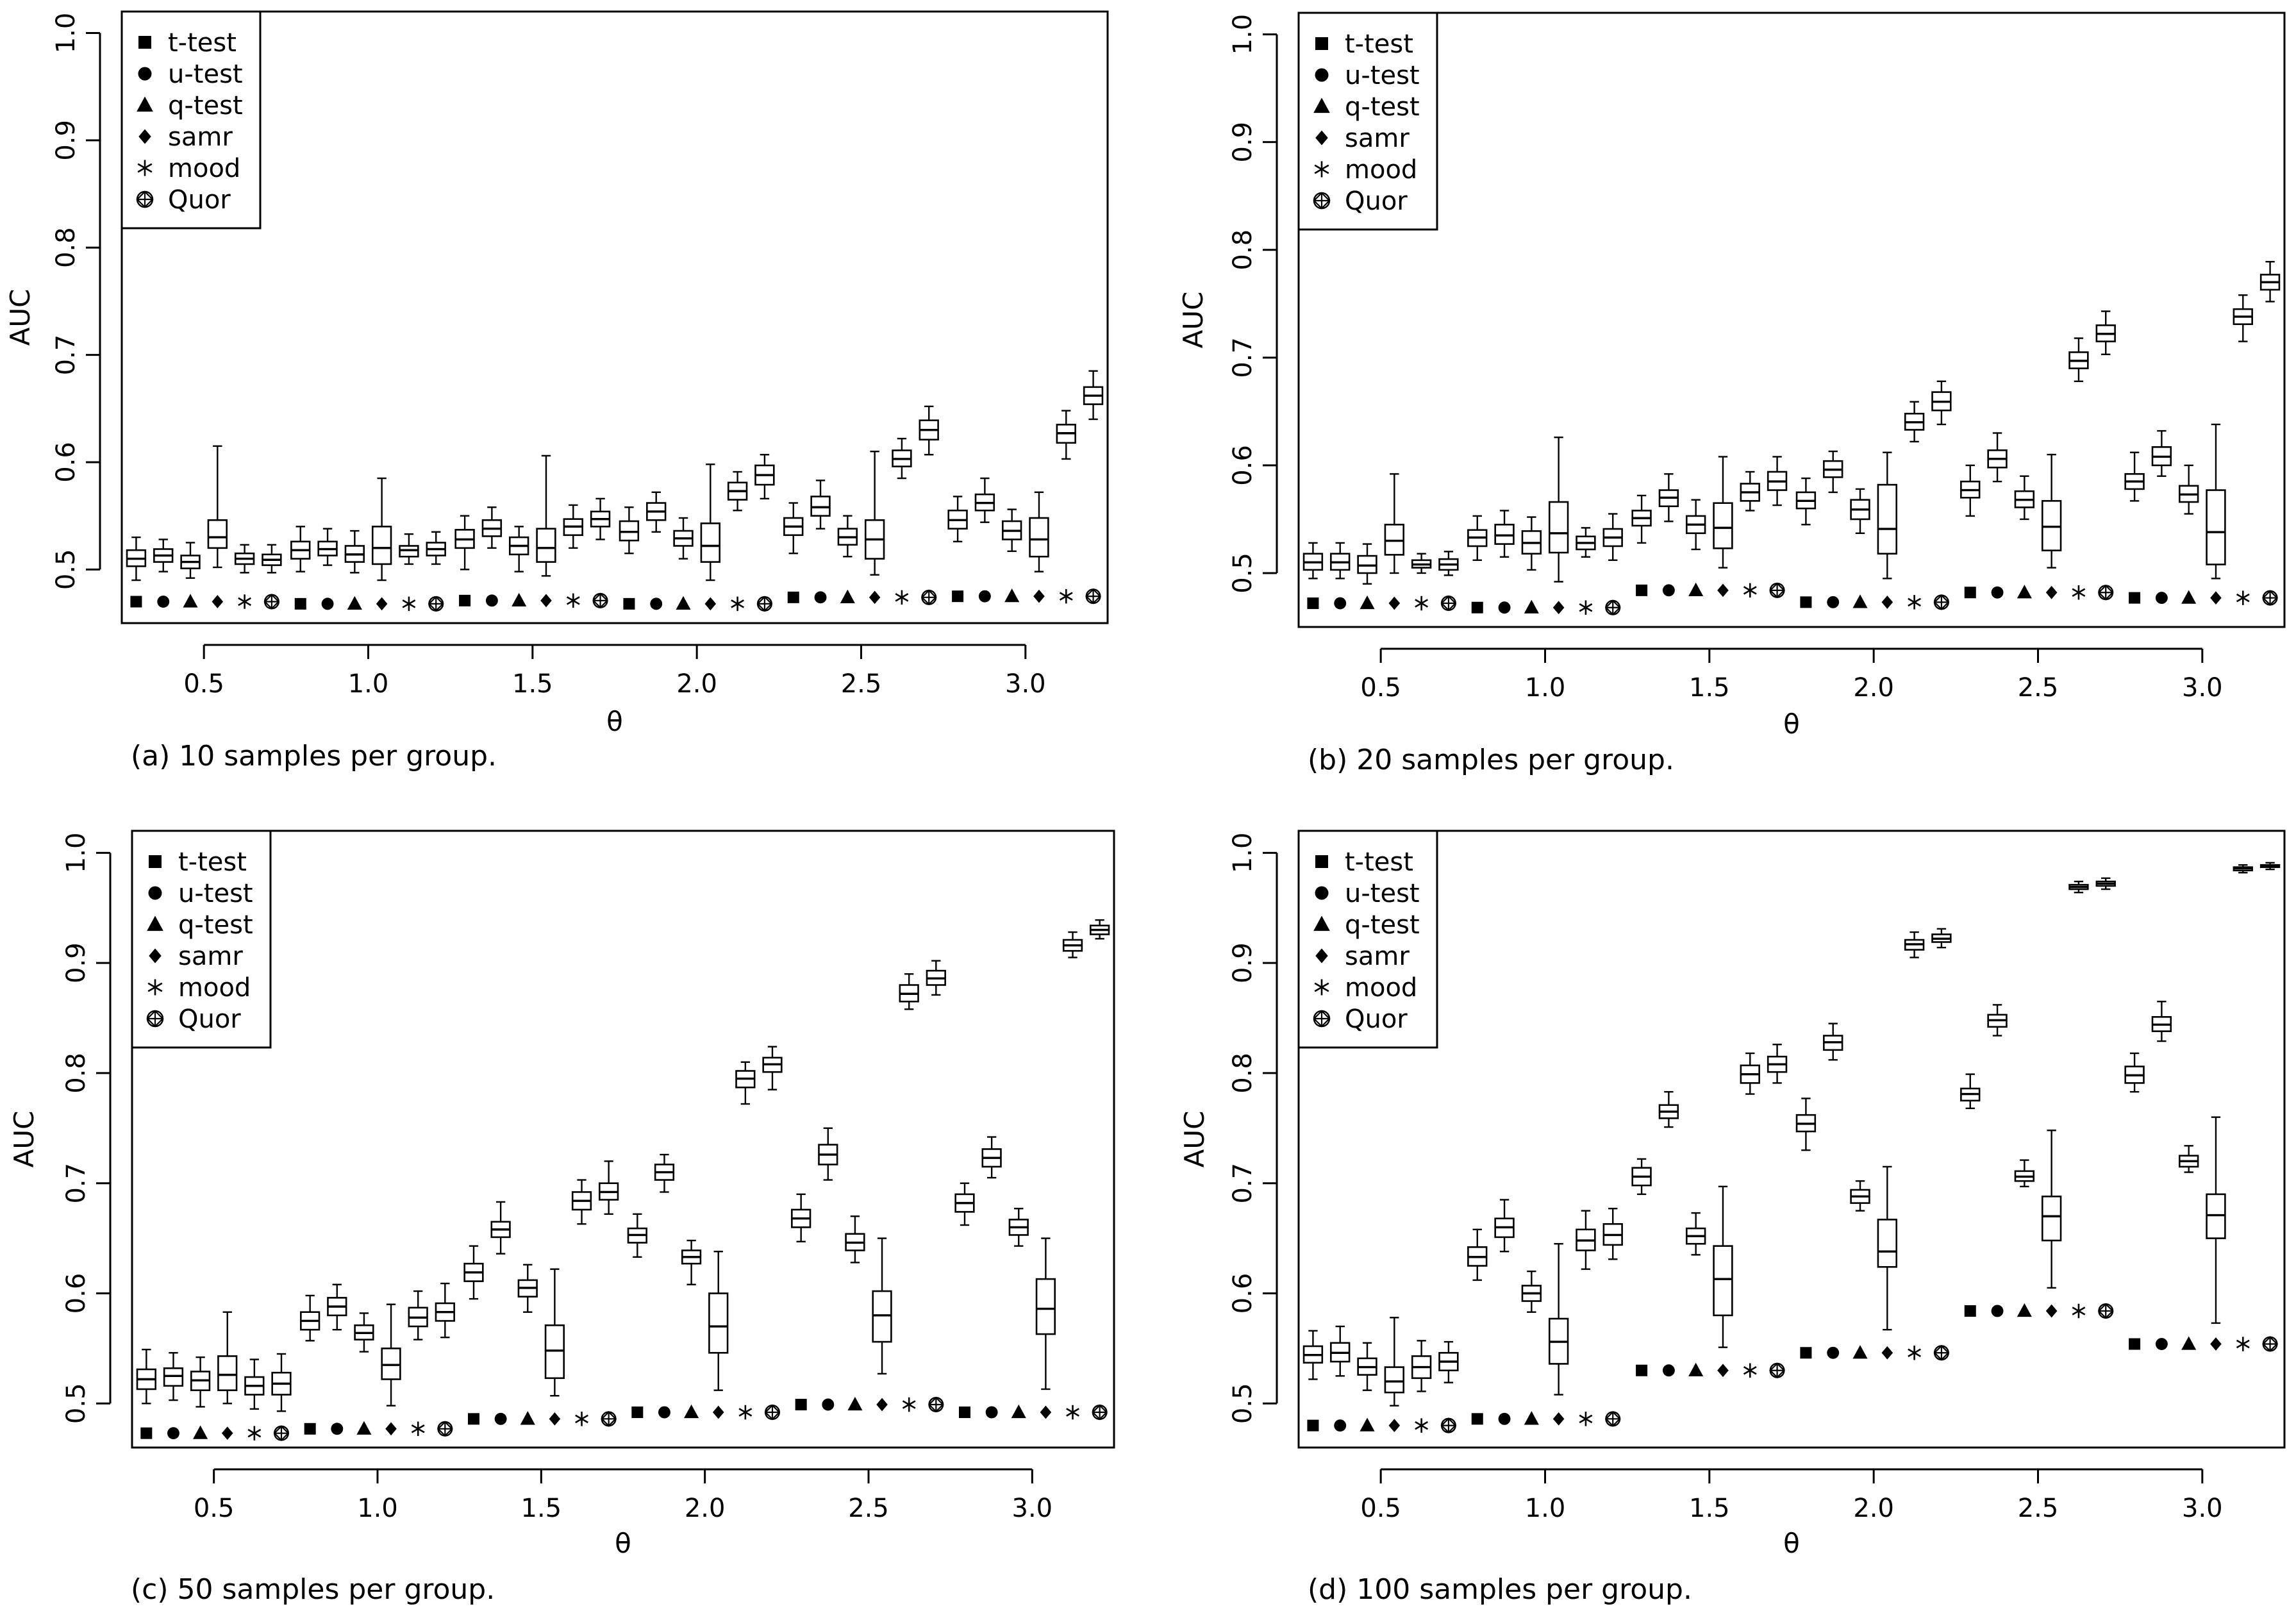  What do you see at coordinates (2051, 592) in the screenshot?
I see `marker-samr-2.5` at bounding box center [2051, 592].